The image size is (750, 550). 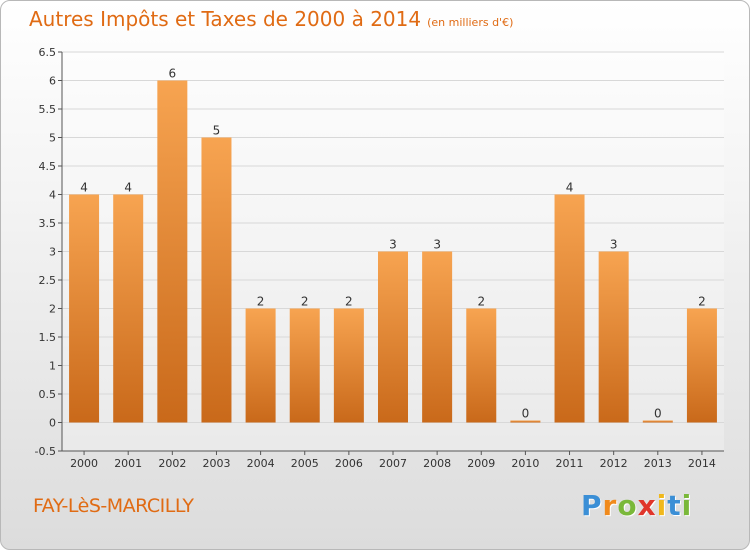 What do you see at coordinates (610, 505) in the screenshot?
I see `logo-letter: r` at bounding box center [610, 505].